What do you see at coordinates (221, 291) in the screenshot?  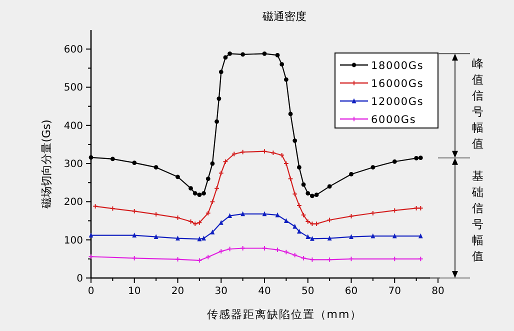 I see `x-tick-label: 30` at bounding box center [221, 291].